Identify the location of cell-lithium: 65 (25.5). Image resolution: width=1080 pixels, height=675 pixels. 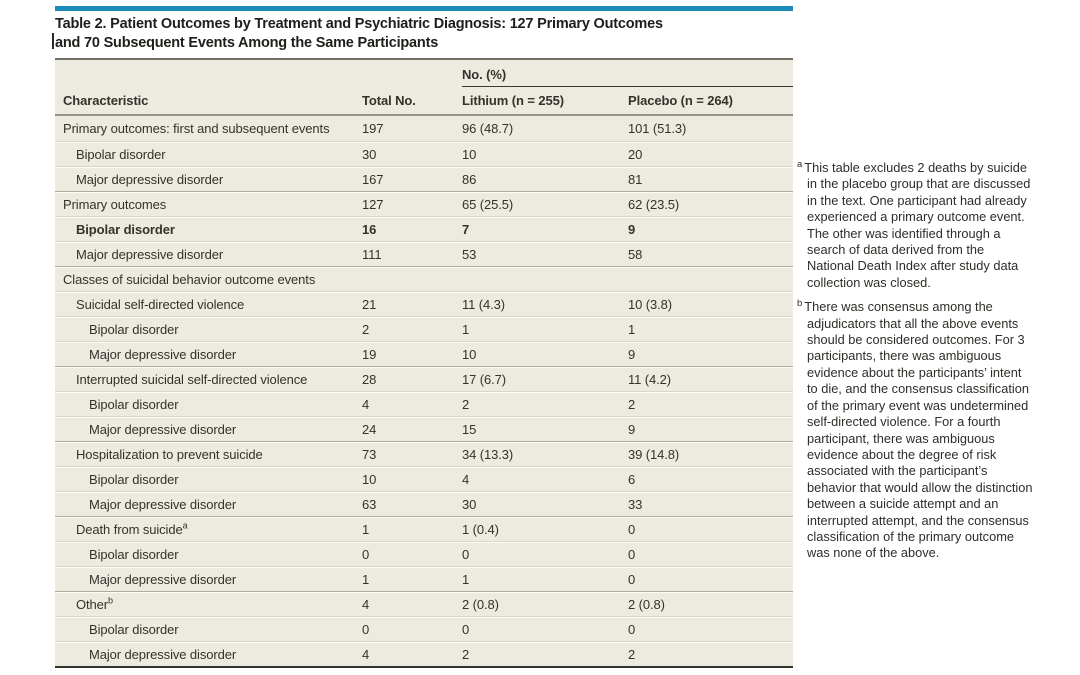
(488, 204).